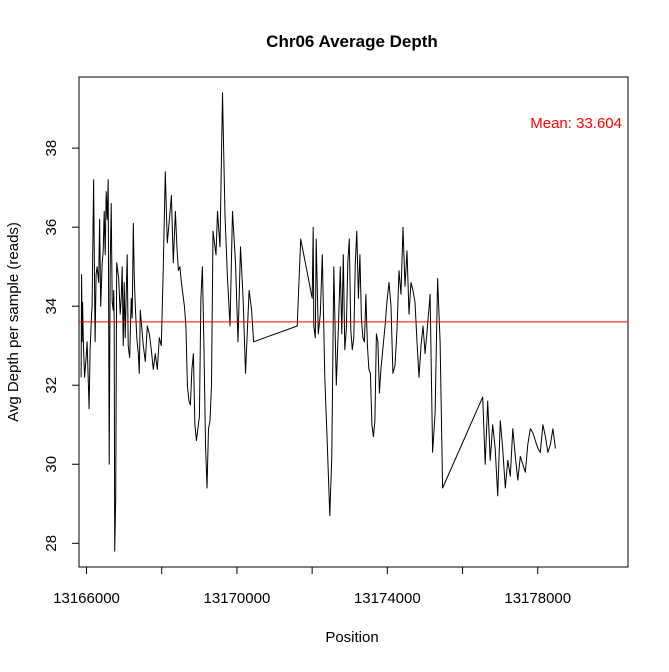 The image size is (669, 672). Describe the element at coordinates (312, 586) in the screenshot. I see `x-axis: 13166000 13170000 13174000 13178000` at that location.